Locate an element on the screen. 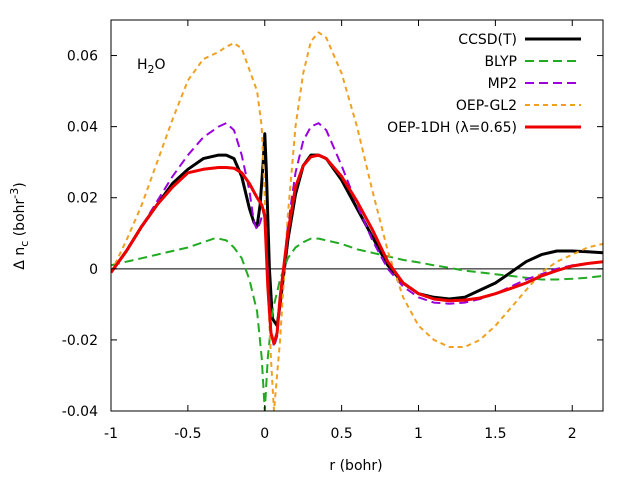 The width and height of the screenshot is (640, 480). y-tick-label: -0.04 is located at coordinates (80, 412).